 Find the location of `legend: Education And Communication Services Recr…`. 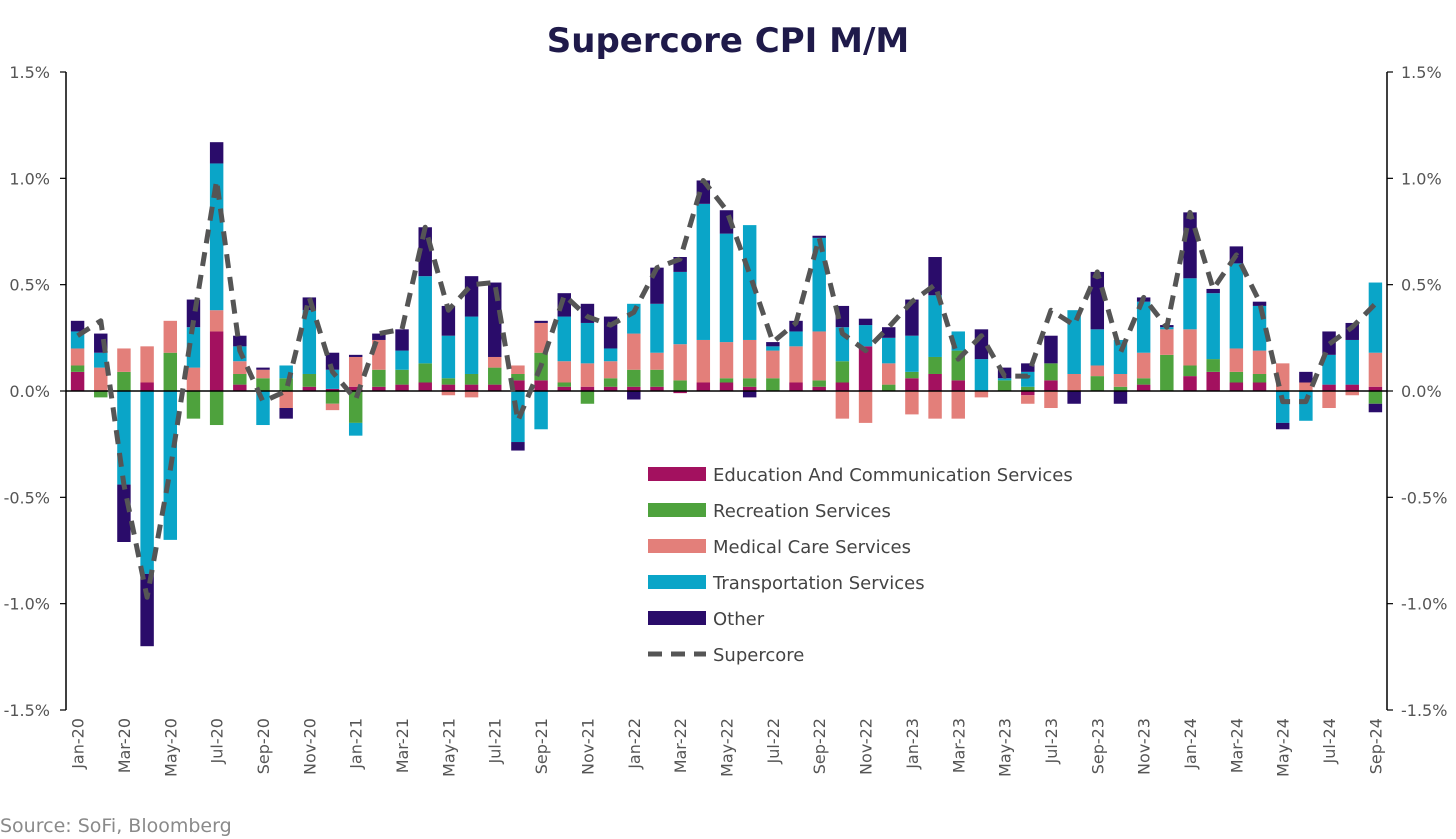

legend: Education And Communication Services Recr… is located at coordinates (860, 565).